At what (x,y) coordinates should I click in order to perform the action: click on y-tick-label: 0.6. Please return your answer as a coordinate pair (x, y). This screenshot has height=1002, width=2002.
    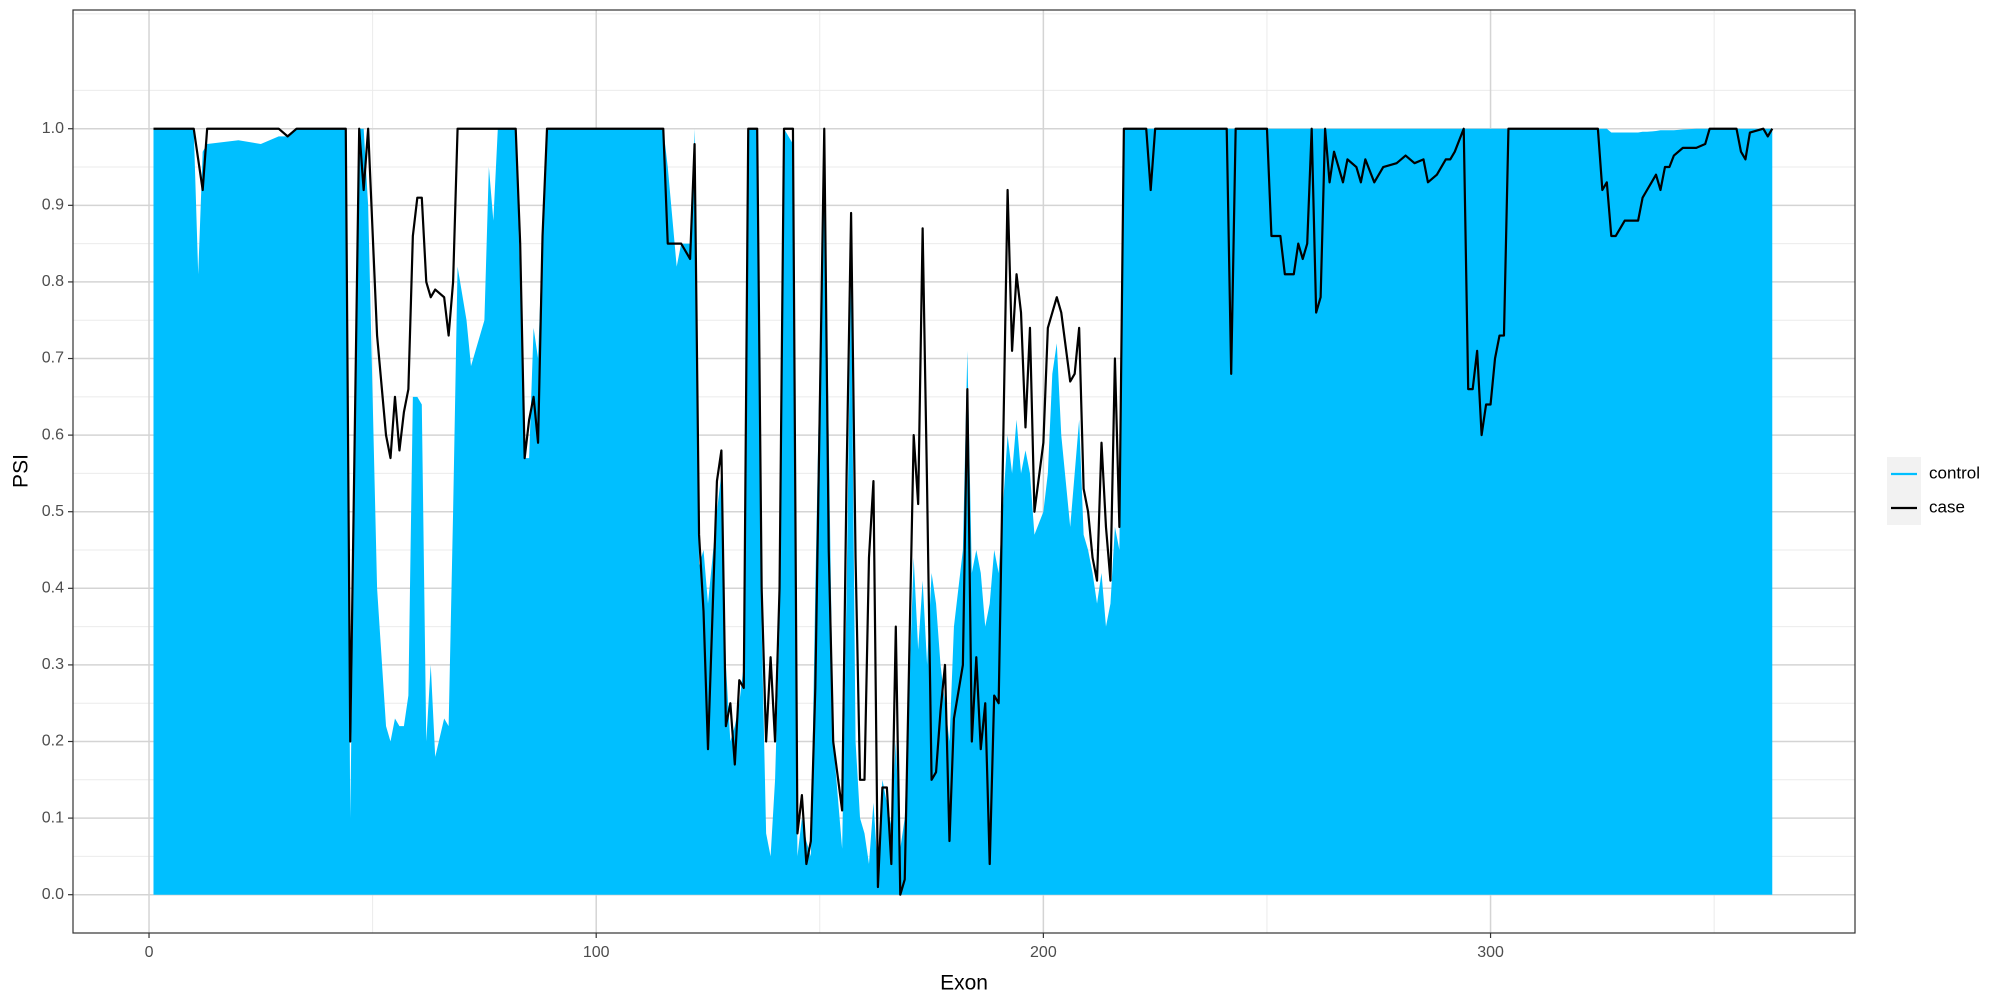
    Looking at the image, I should click on (53, 434).